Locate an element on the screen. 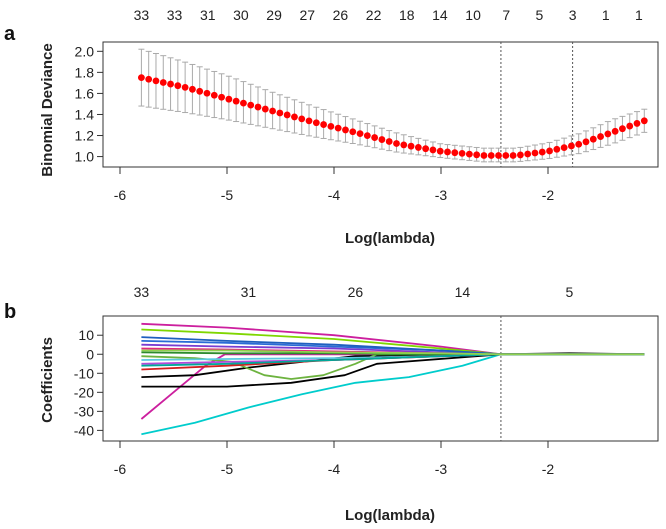 The image size is (666, 529). panel-b-letter: b is located at coordinates (10, 312).